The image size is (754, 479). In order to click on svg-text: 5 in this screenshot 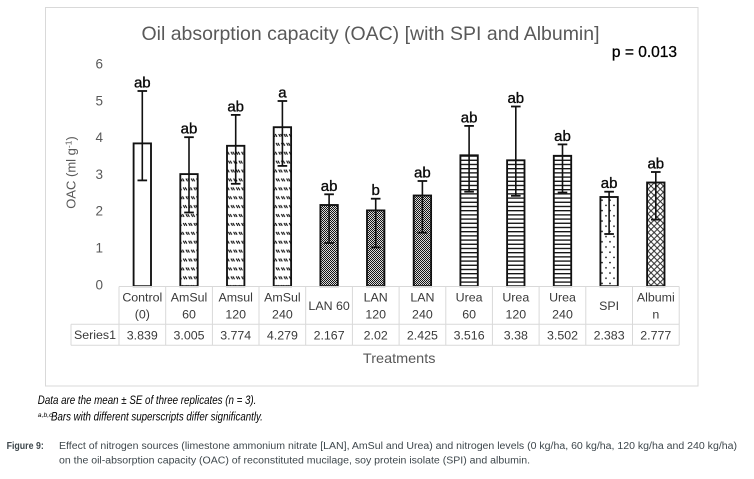, I will do `click(99, 100)`.